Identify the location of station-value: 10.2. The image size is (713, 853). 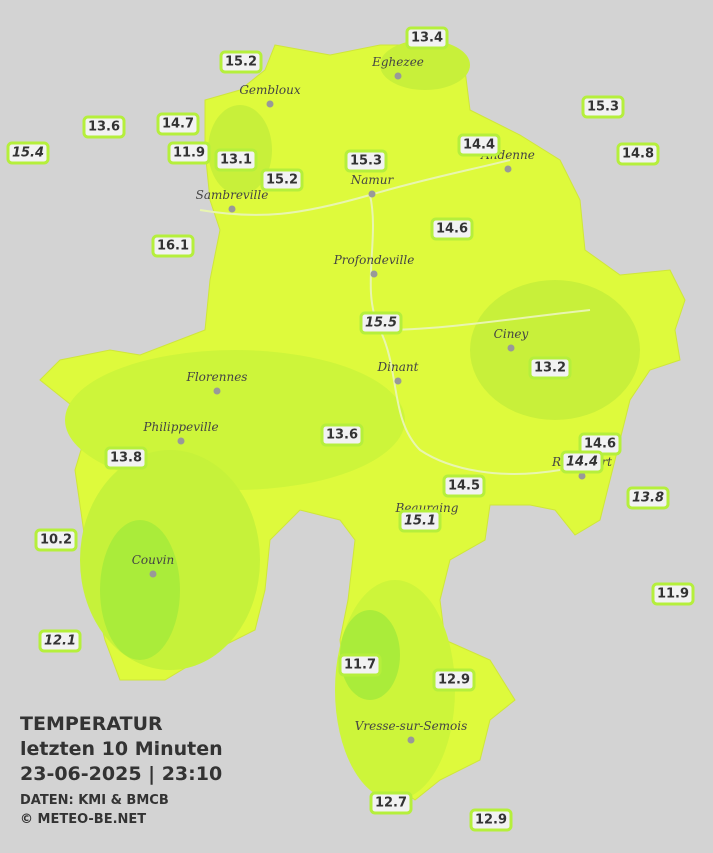
(56, 540).